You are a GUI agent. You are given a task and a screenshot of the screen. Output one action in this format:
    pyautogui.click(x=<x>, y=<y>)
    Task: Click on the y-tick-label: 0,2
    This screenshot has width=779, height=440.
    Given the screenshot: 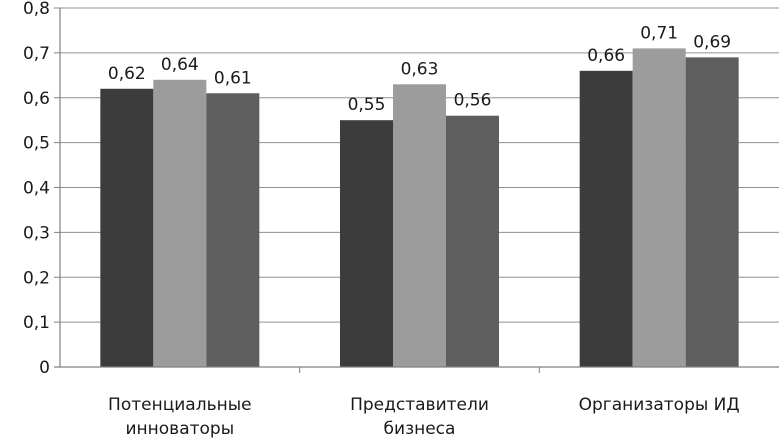 What is the action you would take?
    pyautogui.click(x=36, y=278)
    